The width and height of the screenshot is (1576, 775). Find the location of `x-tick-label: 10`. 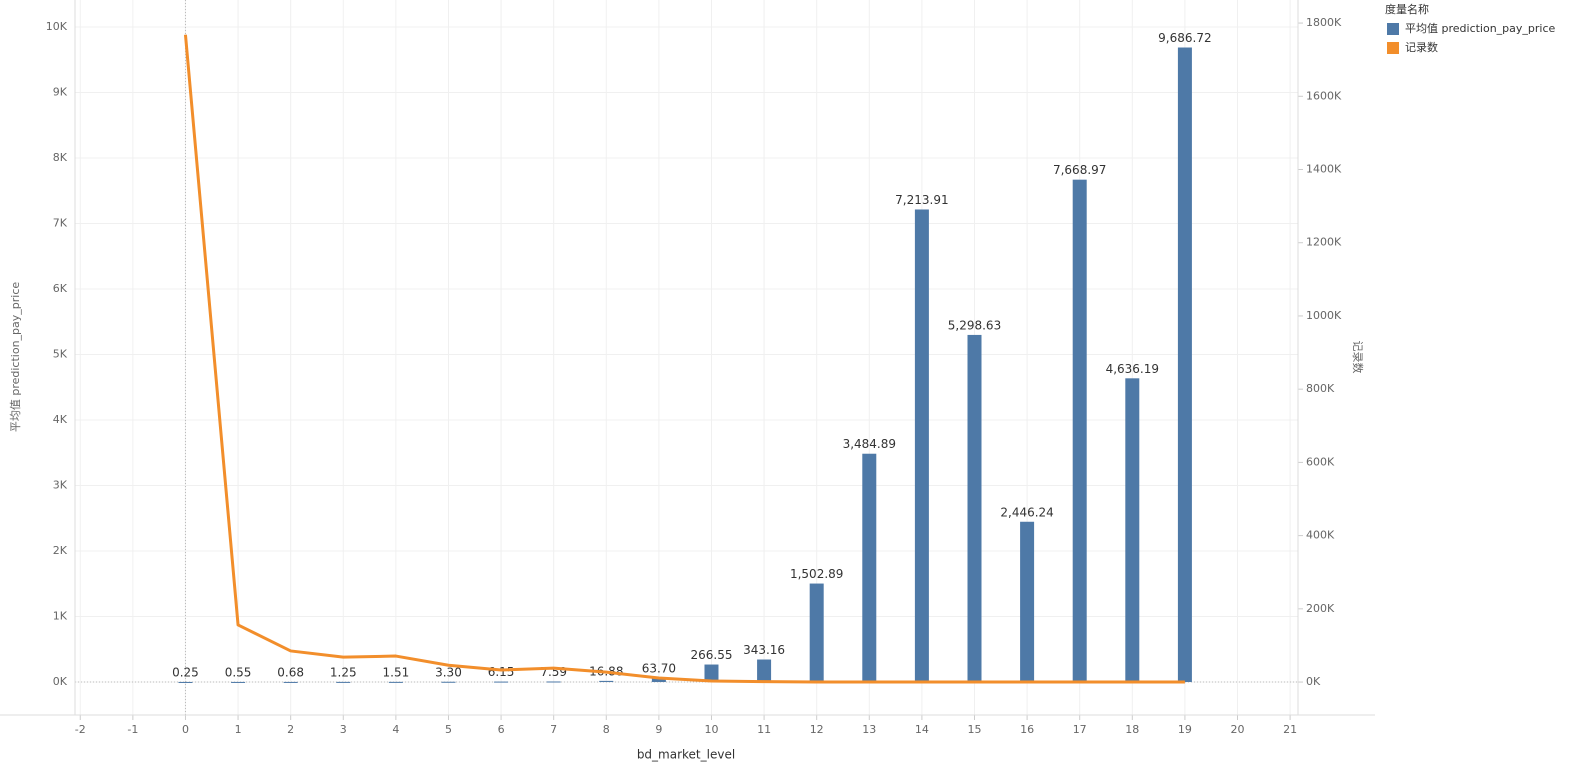

x-tick-label: 10 is located at coordinates (711, 729).